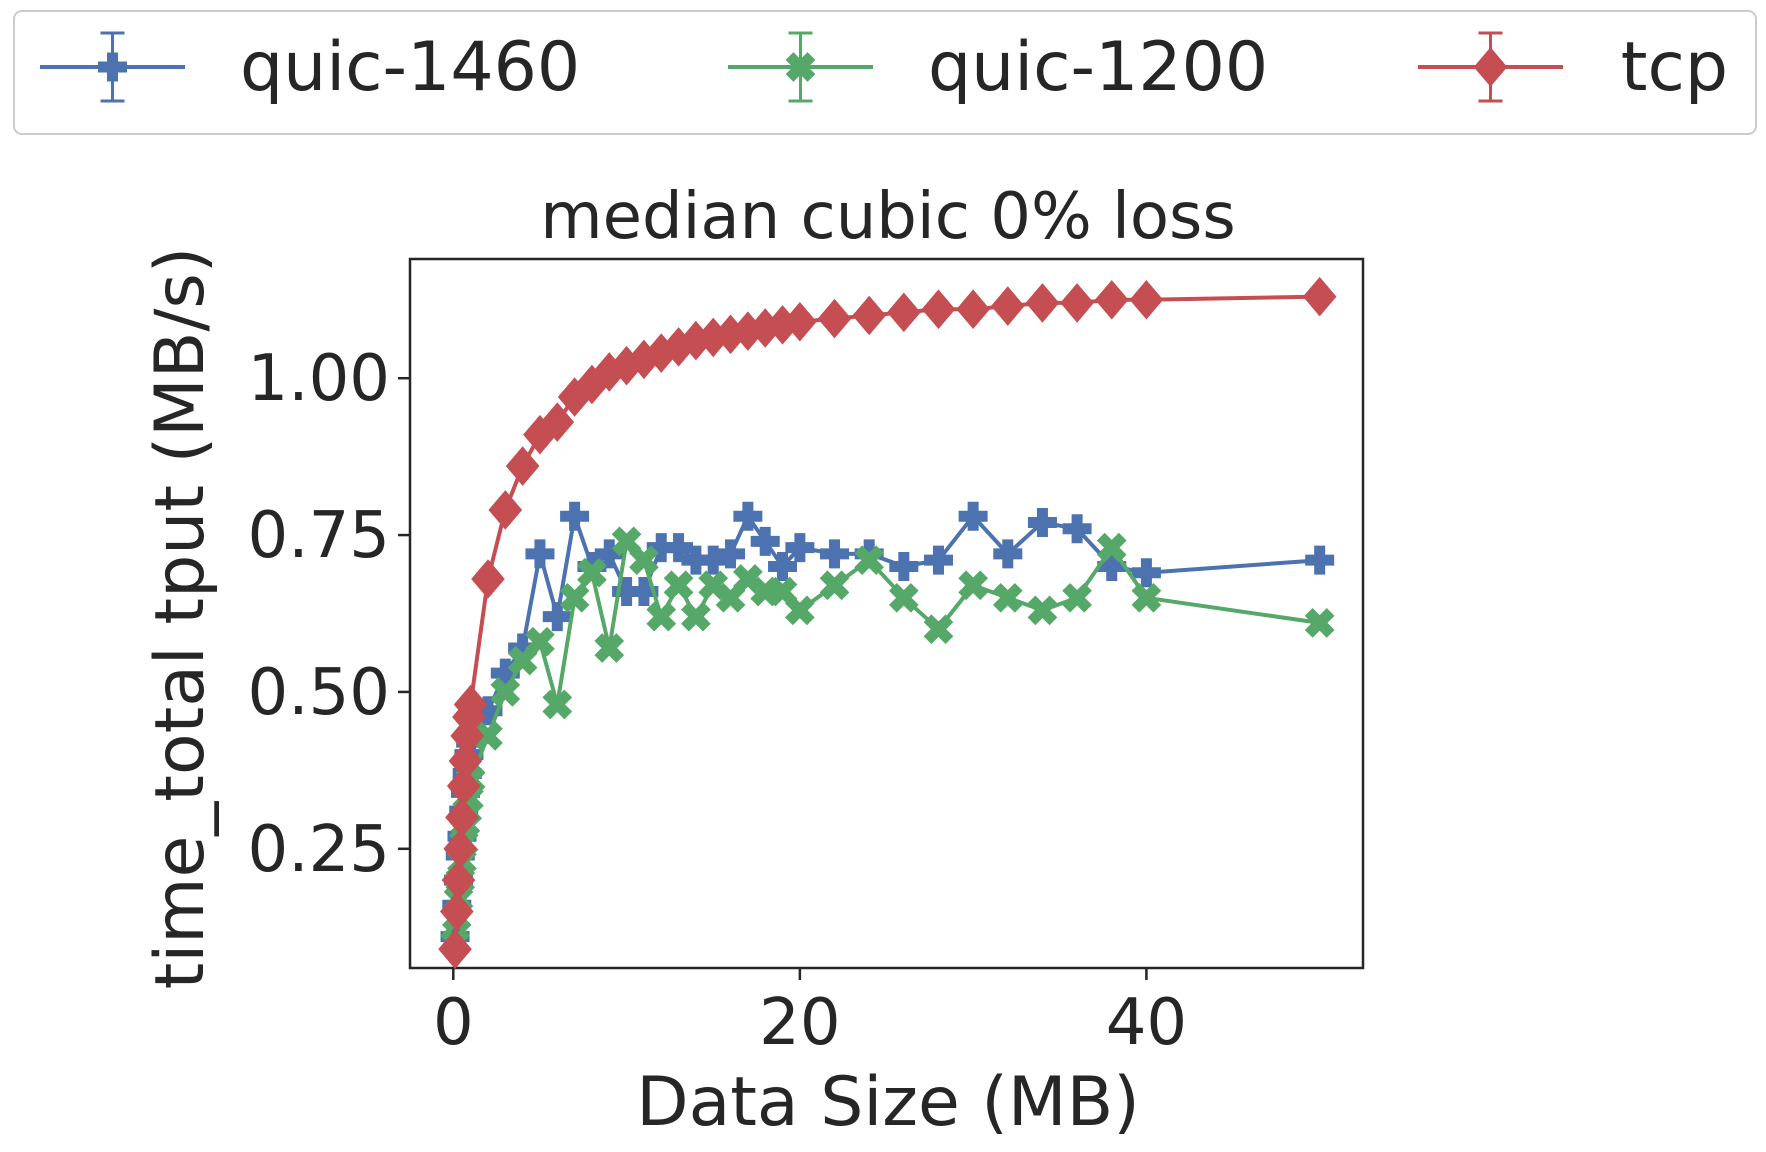 This screenshot has height=1152, width=1766. Describe the element at coordinates (1674, 67) in the screenshot. I see `legend-label: tcp` at that location.